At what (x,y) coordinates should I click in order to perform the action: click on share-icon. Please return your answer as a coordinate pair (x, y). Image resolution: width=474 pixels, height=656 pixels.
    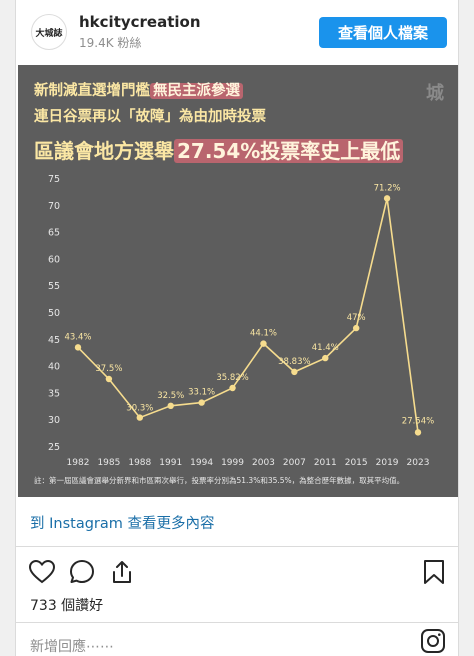
    Looking at the image, I should click on (122, 572).